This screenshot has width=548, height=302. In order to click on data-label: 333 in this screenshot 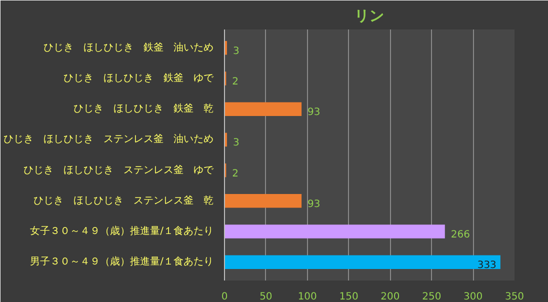, I will do `click(486, 266)`.